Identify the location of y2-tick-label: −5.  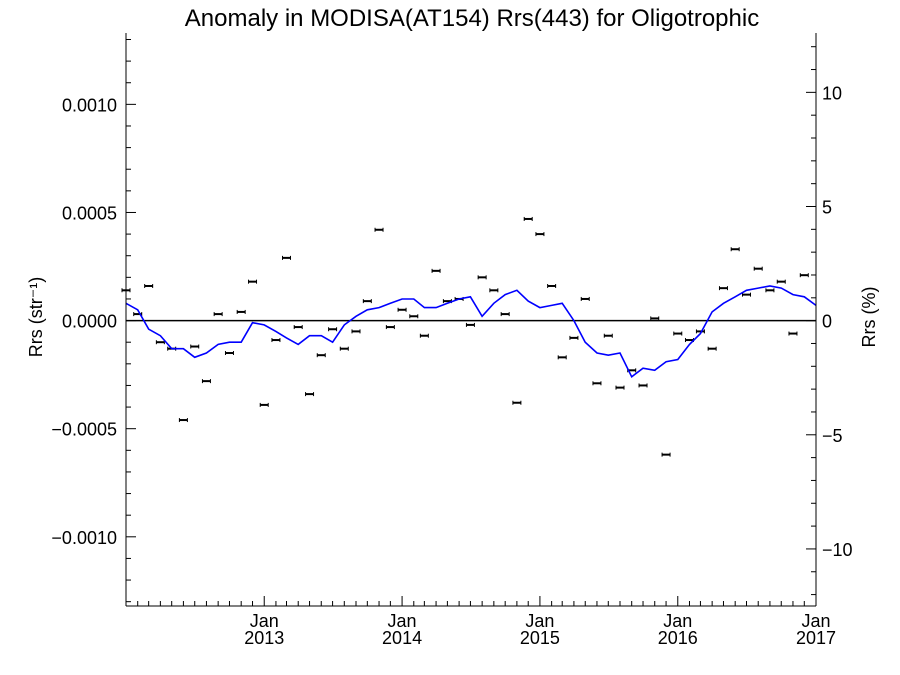
(832, 436).